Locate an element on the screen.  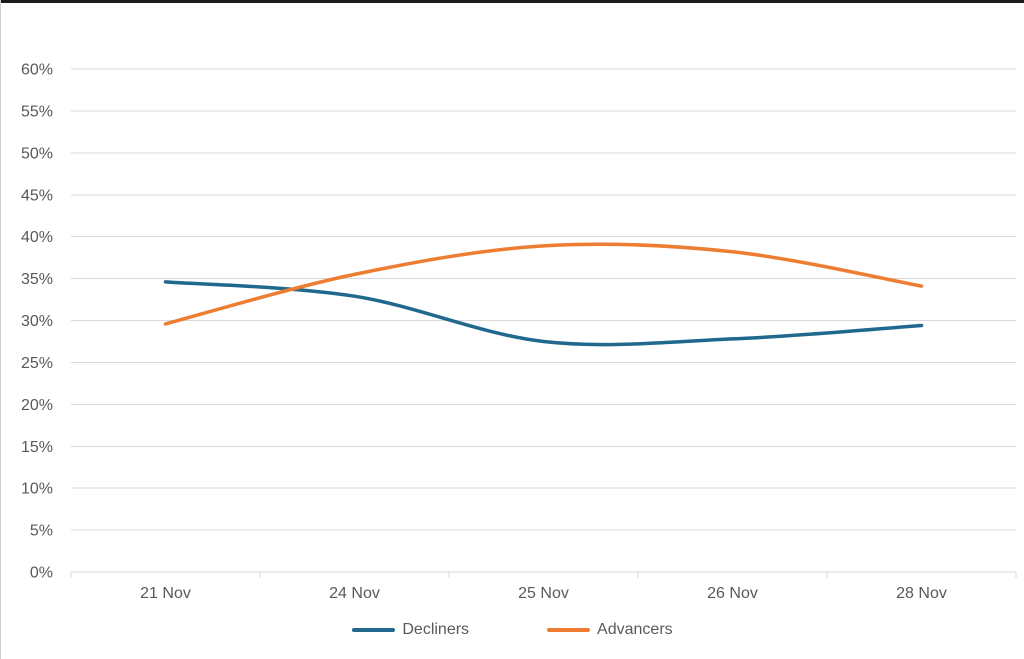
y-axis-tick-label: 35% is located at coordinates (37, 279).